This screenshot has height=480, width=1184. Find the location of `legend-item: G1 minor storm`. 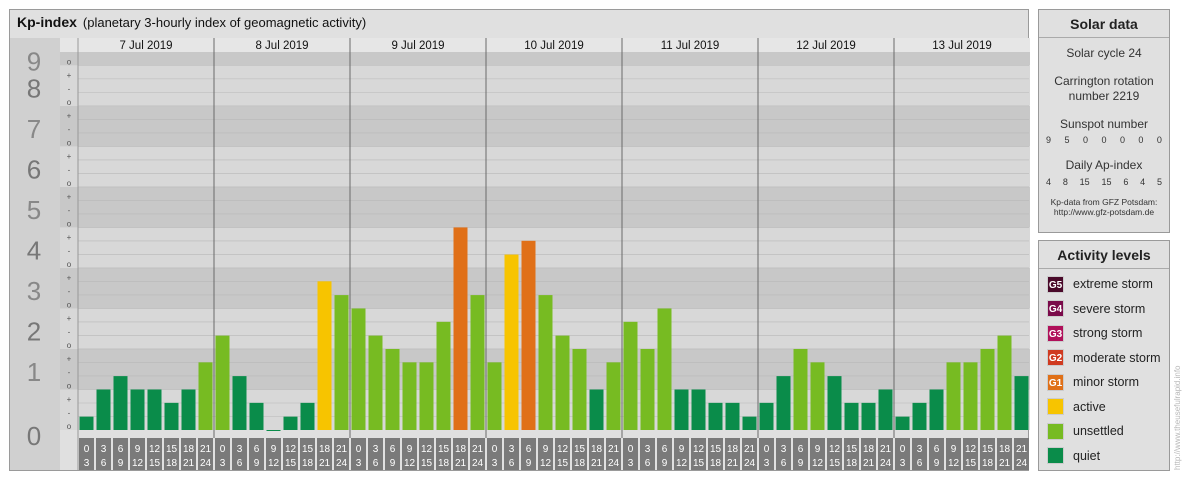

legend-item: G1 minor storm is located at coordinates (1093, 382).